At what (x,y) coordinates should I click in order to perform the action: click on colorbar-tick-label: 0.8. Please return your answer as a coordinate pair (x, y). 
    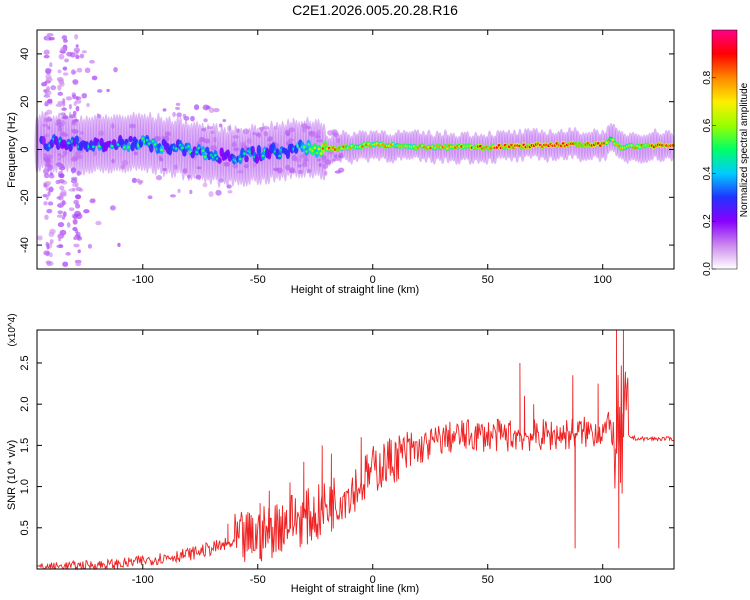
    Looking at the image, I should click on (707, 77).